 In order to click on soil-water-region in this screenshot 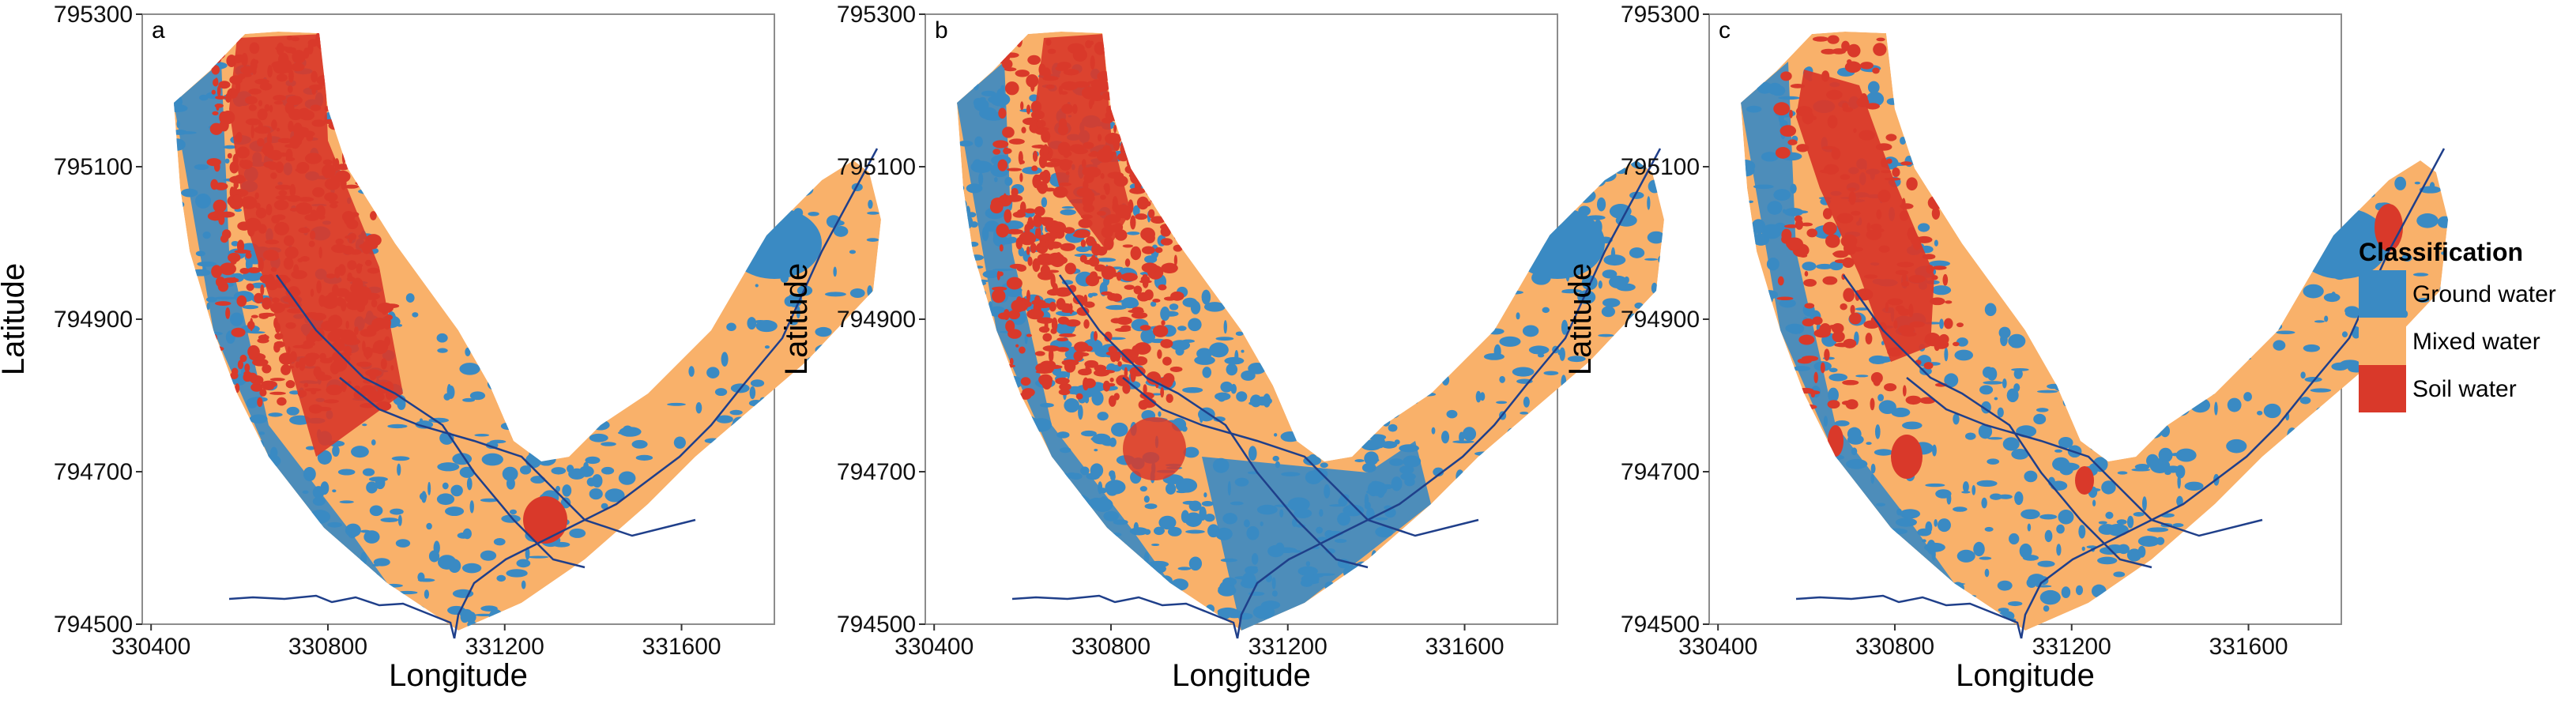, I will do `click(1154, 448)`.